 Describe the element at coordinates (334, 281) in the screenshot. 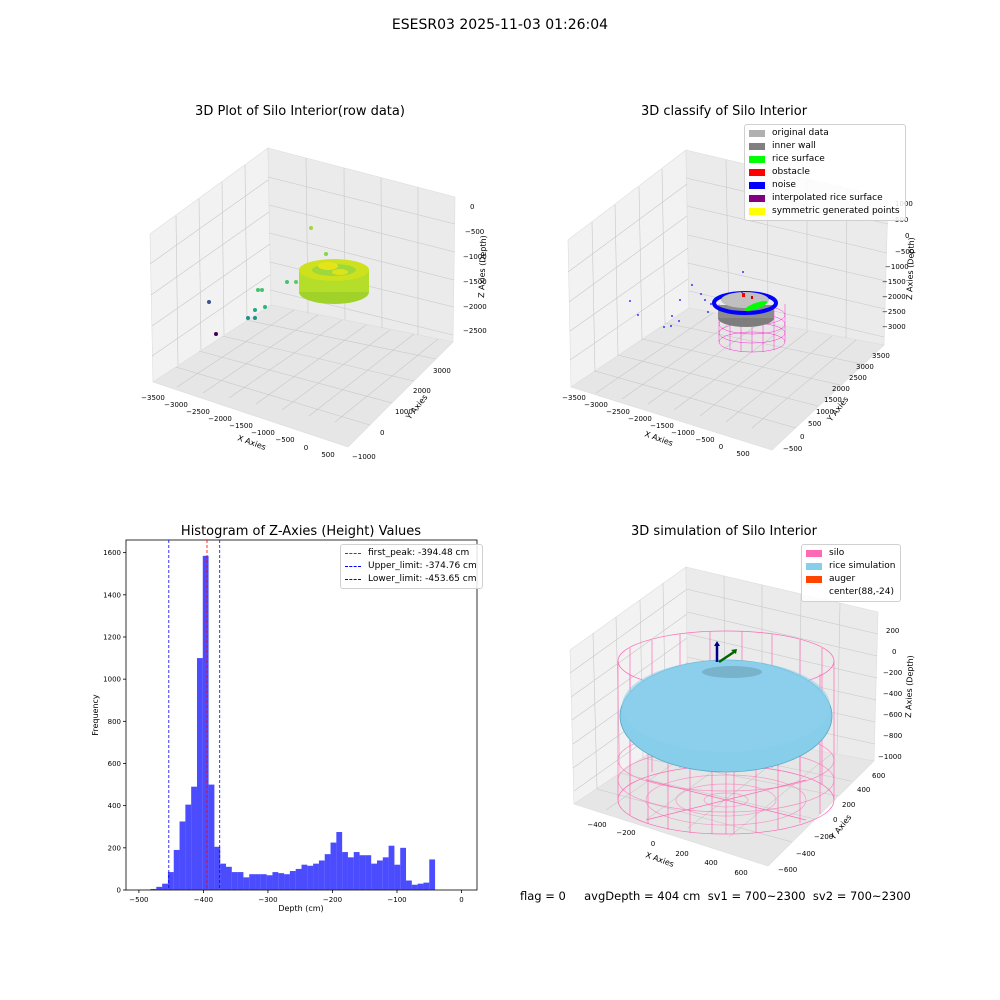

I see `raw-points-cloud` at that location.